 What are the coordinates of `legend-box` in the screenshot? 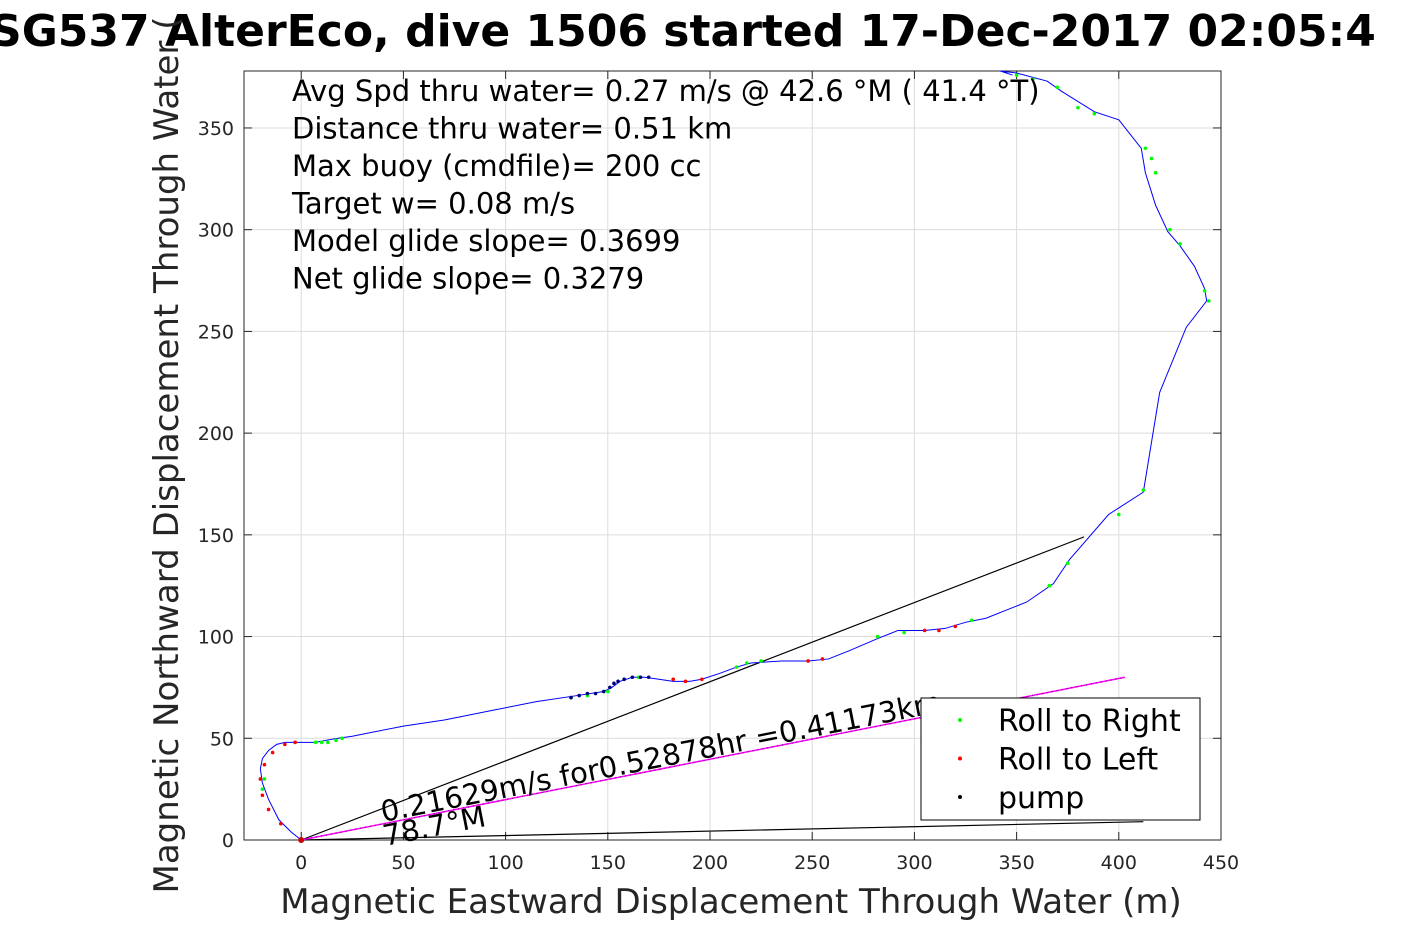 It's located at (1060, 759).